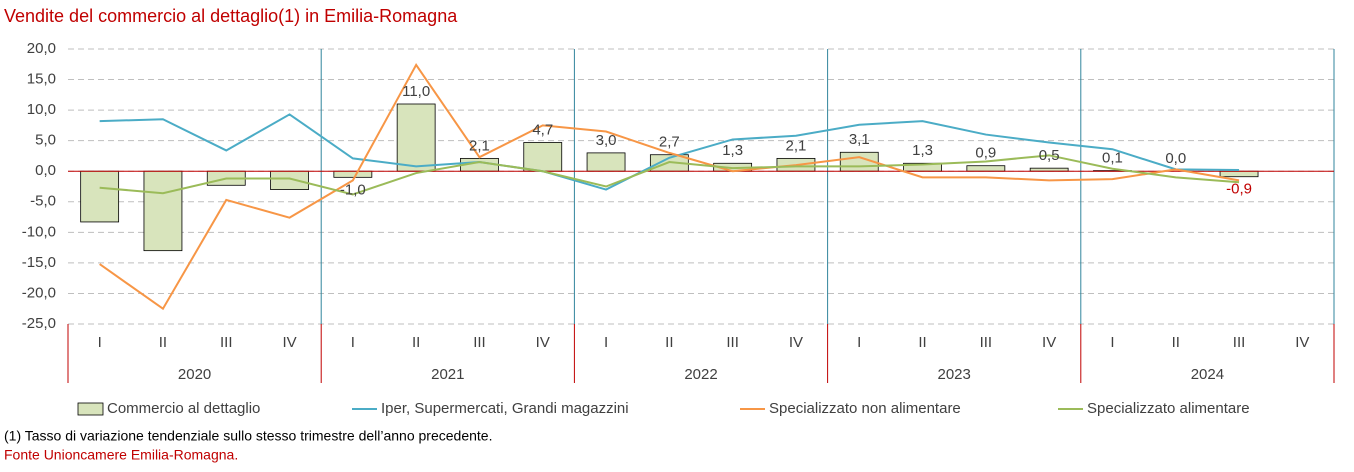  Describe the element at coordinates (194, 374) in the screenshot. I see `year-label: 2020` at that location.